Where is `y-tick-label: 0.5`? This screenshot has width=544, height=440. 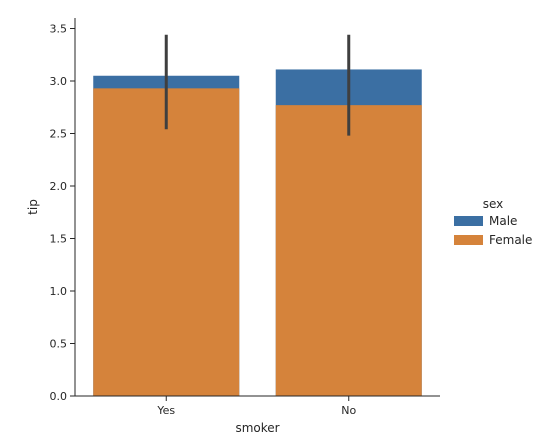
y-tick-label: 0.5 is located at coordinates (59, 344).